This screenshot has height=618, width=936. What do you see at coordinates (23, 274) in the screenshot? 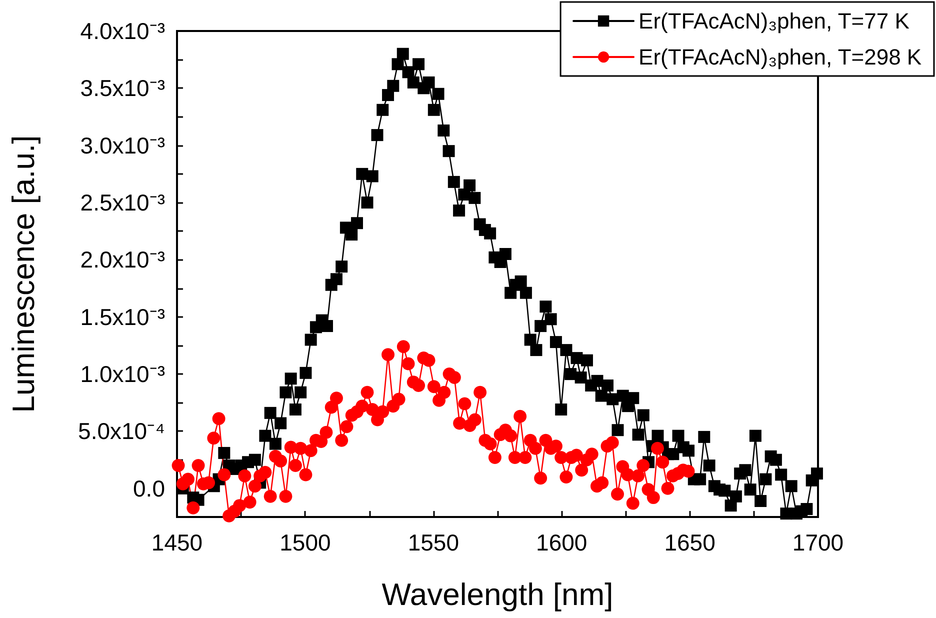
I see `y-axis-title: Luminescence [a.u.]` at bounding box center [23, 274].